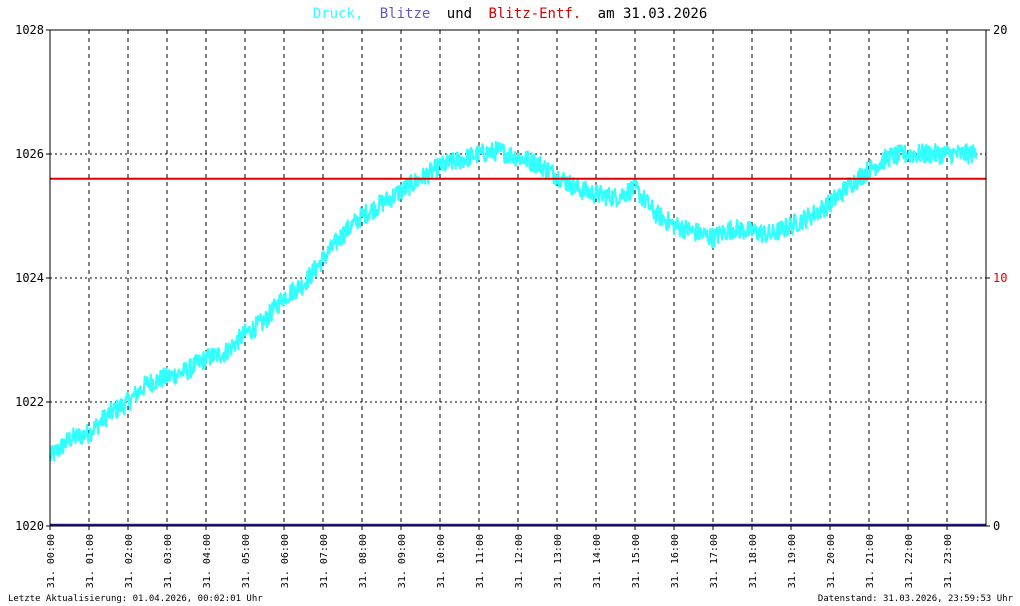 The width and height of the screenshot is (1020, 606). What do you see at coordinates (29, 402) in the screenshot?
I see `y-left-tick-label: 1022` at bounding box center [29, 402].